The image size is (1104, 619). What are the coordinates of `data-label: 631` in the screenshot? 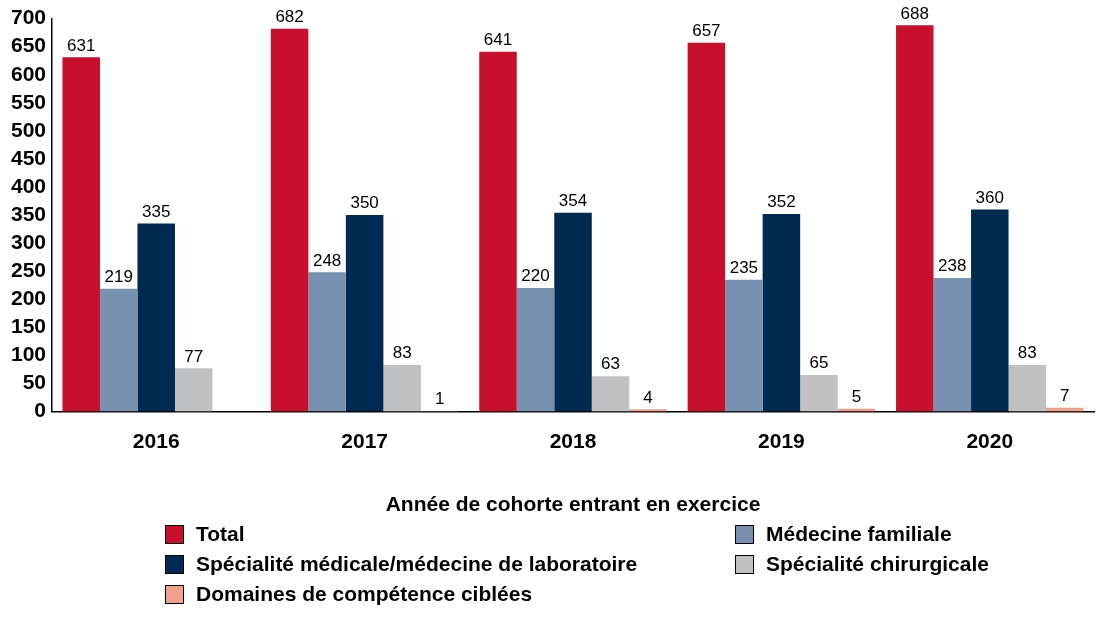 It's located at (81, 45).